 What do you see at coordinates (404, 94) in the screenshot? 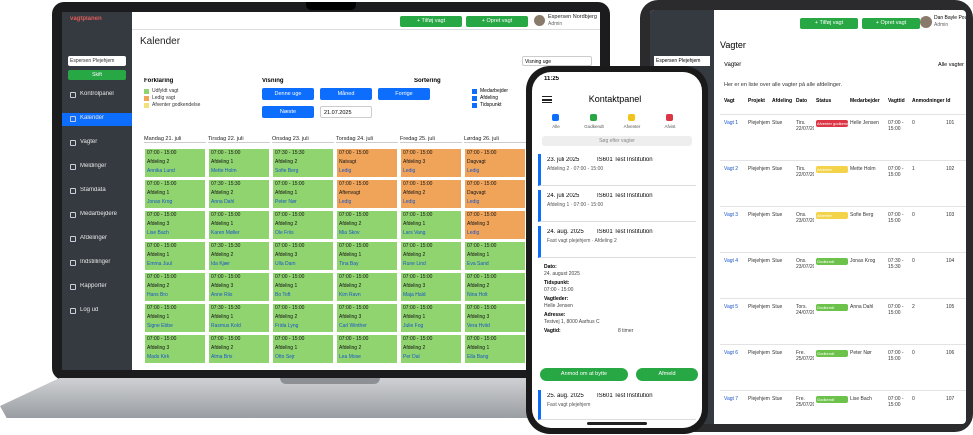
I see `view-button: Forrige` at bounding box center [404, 94].